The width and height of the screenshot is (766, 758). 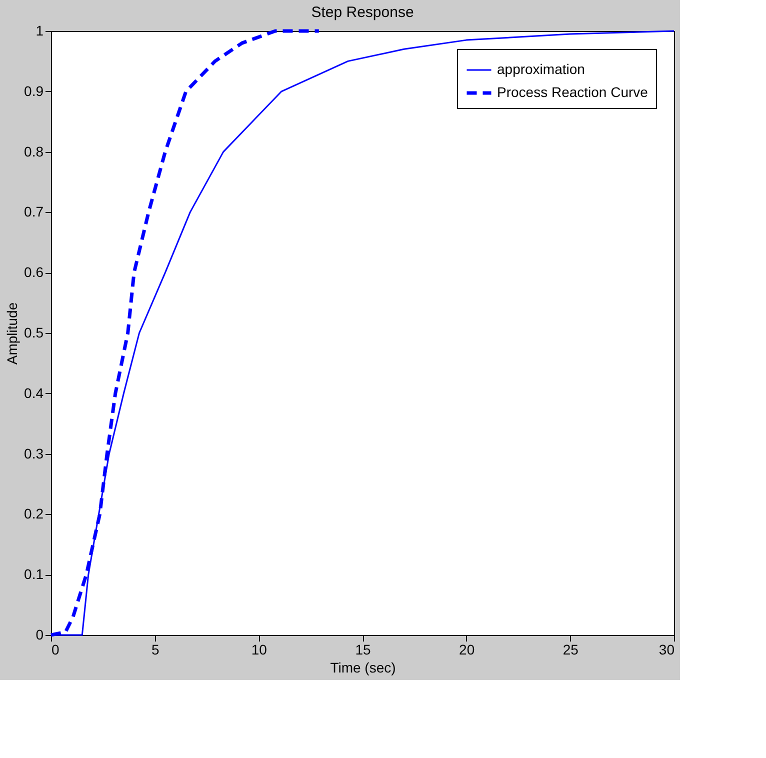 I want to click on y-tick-label: 0.1, so click(x=34, y=574).